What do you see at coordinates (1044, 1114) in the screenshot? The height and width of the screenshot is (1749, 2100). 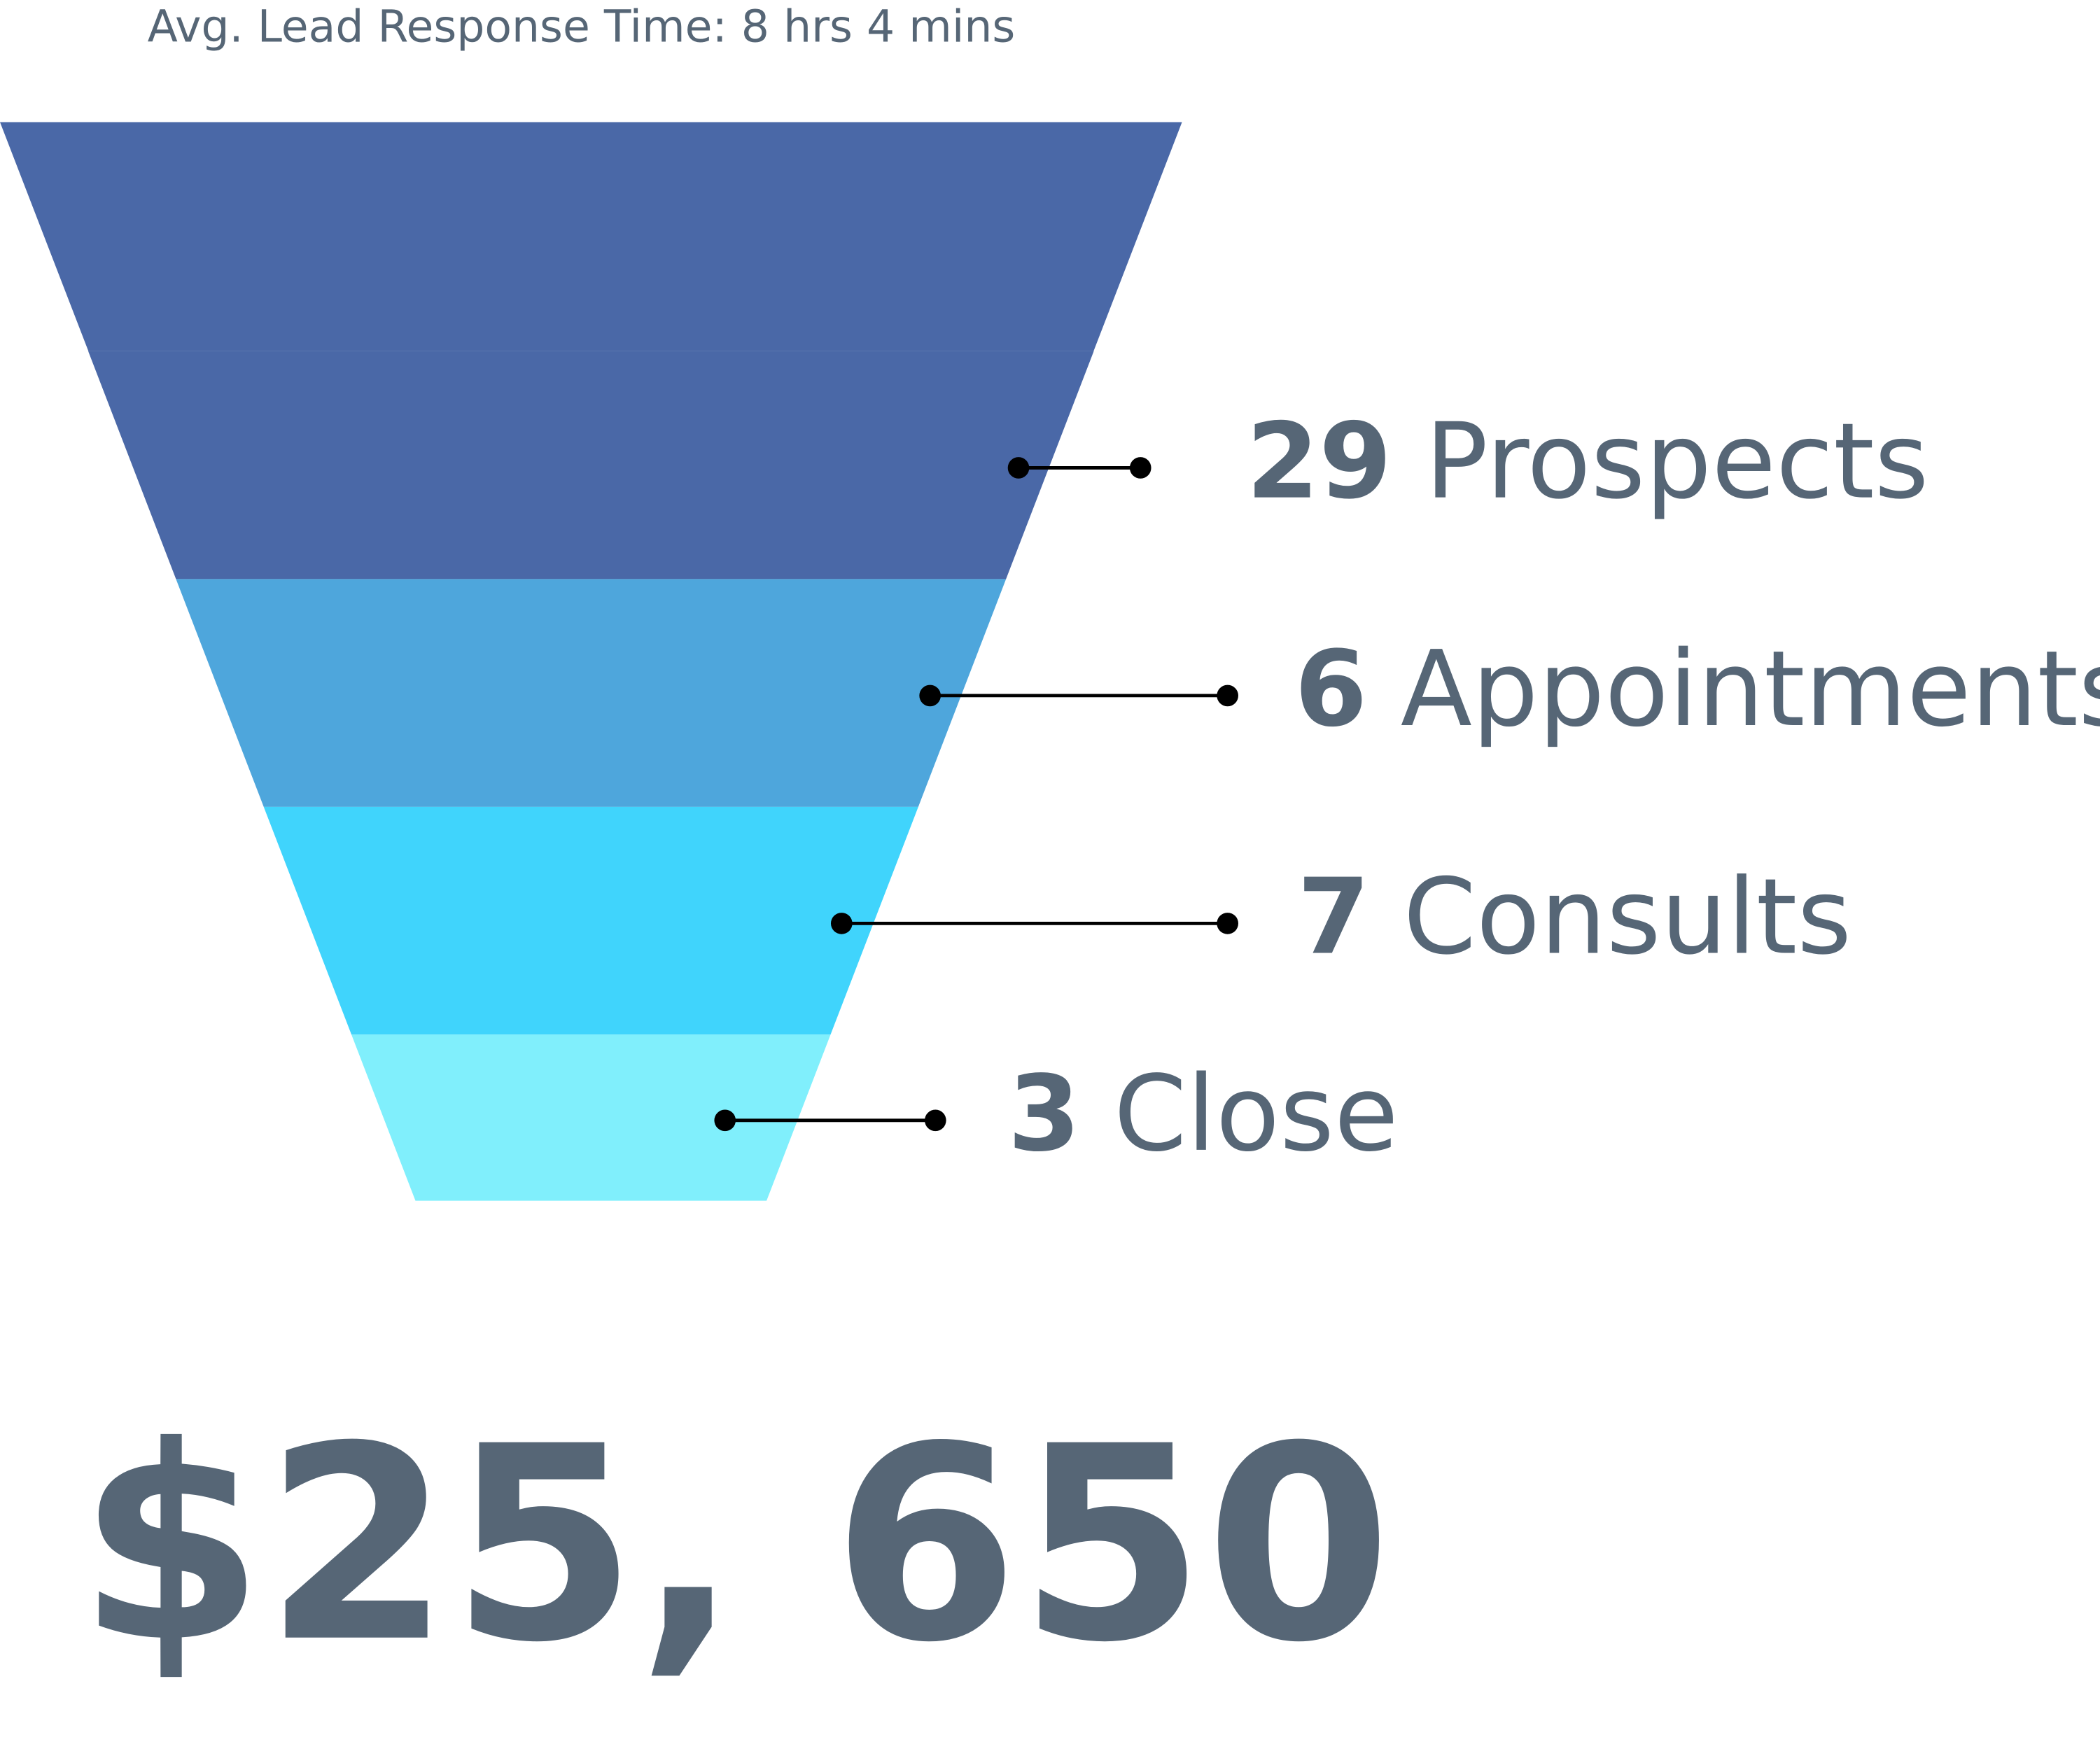 I see `stage-value: 3` at bounding box center [1044, 1114].